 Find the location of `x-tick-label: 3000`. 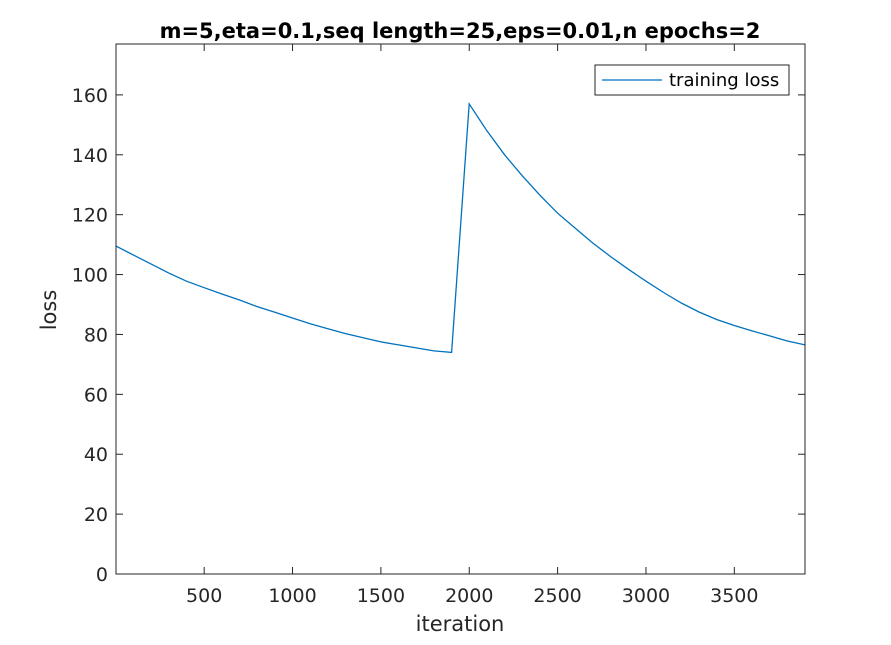

x-tick-label: 3000 is located at coordinates (646, 596).